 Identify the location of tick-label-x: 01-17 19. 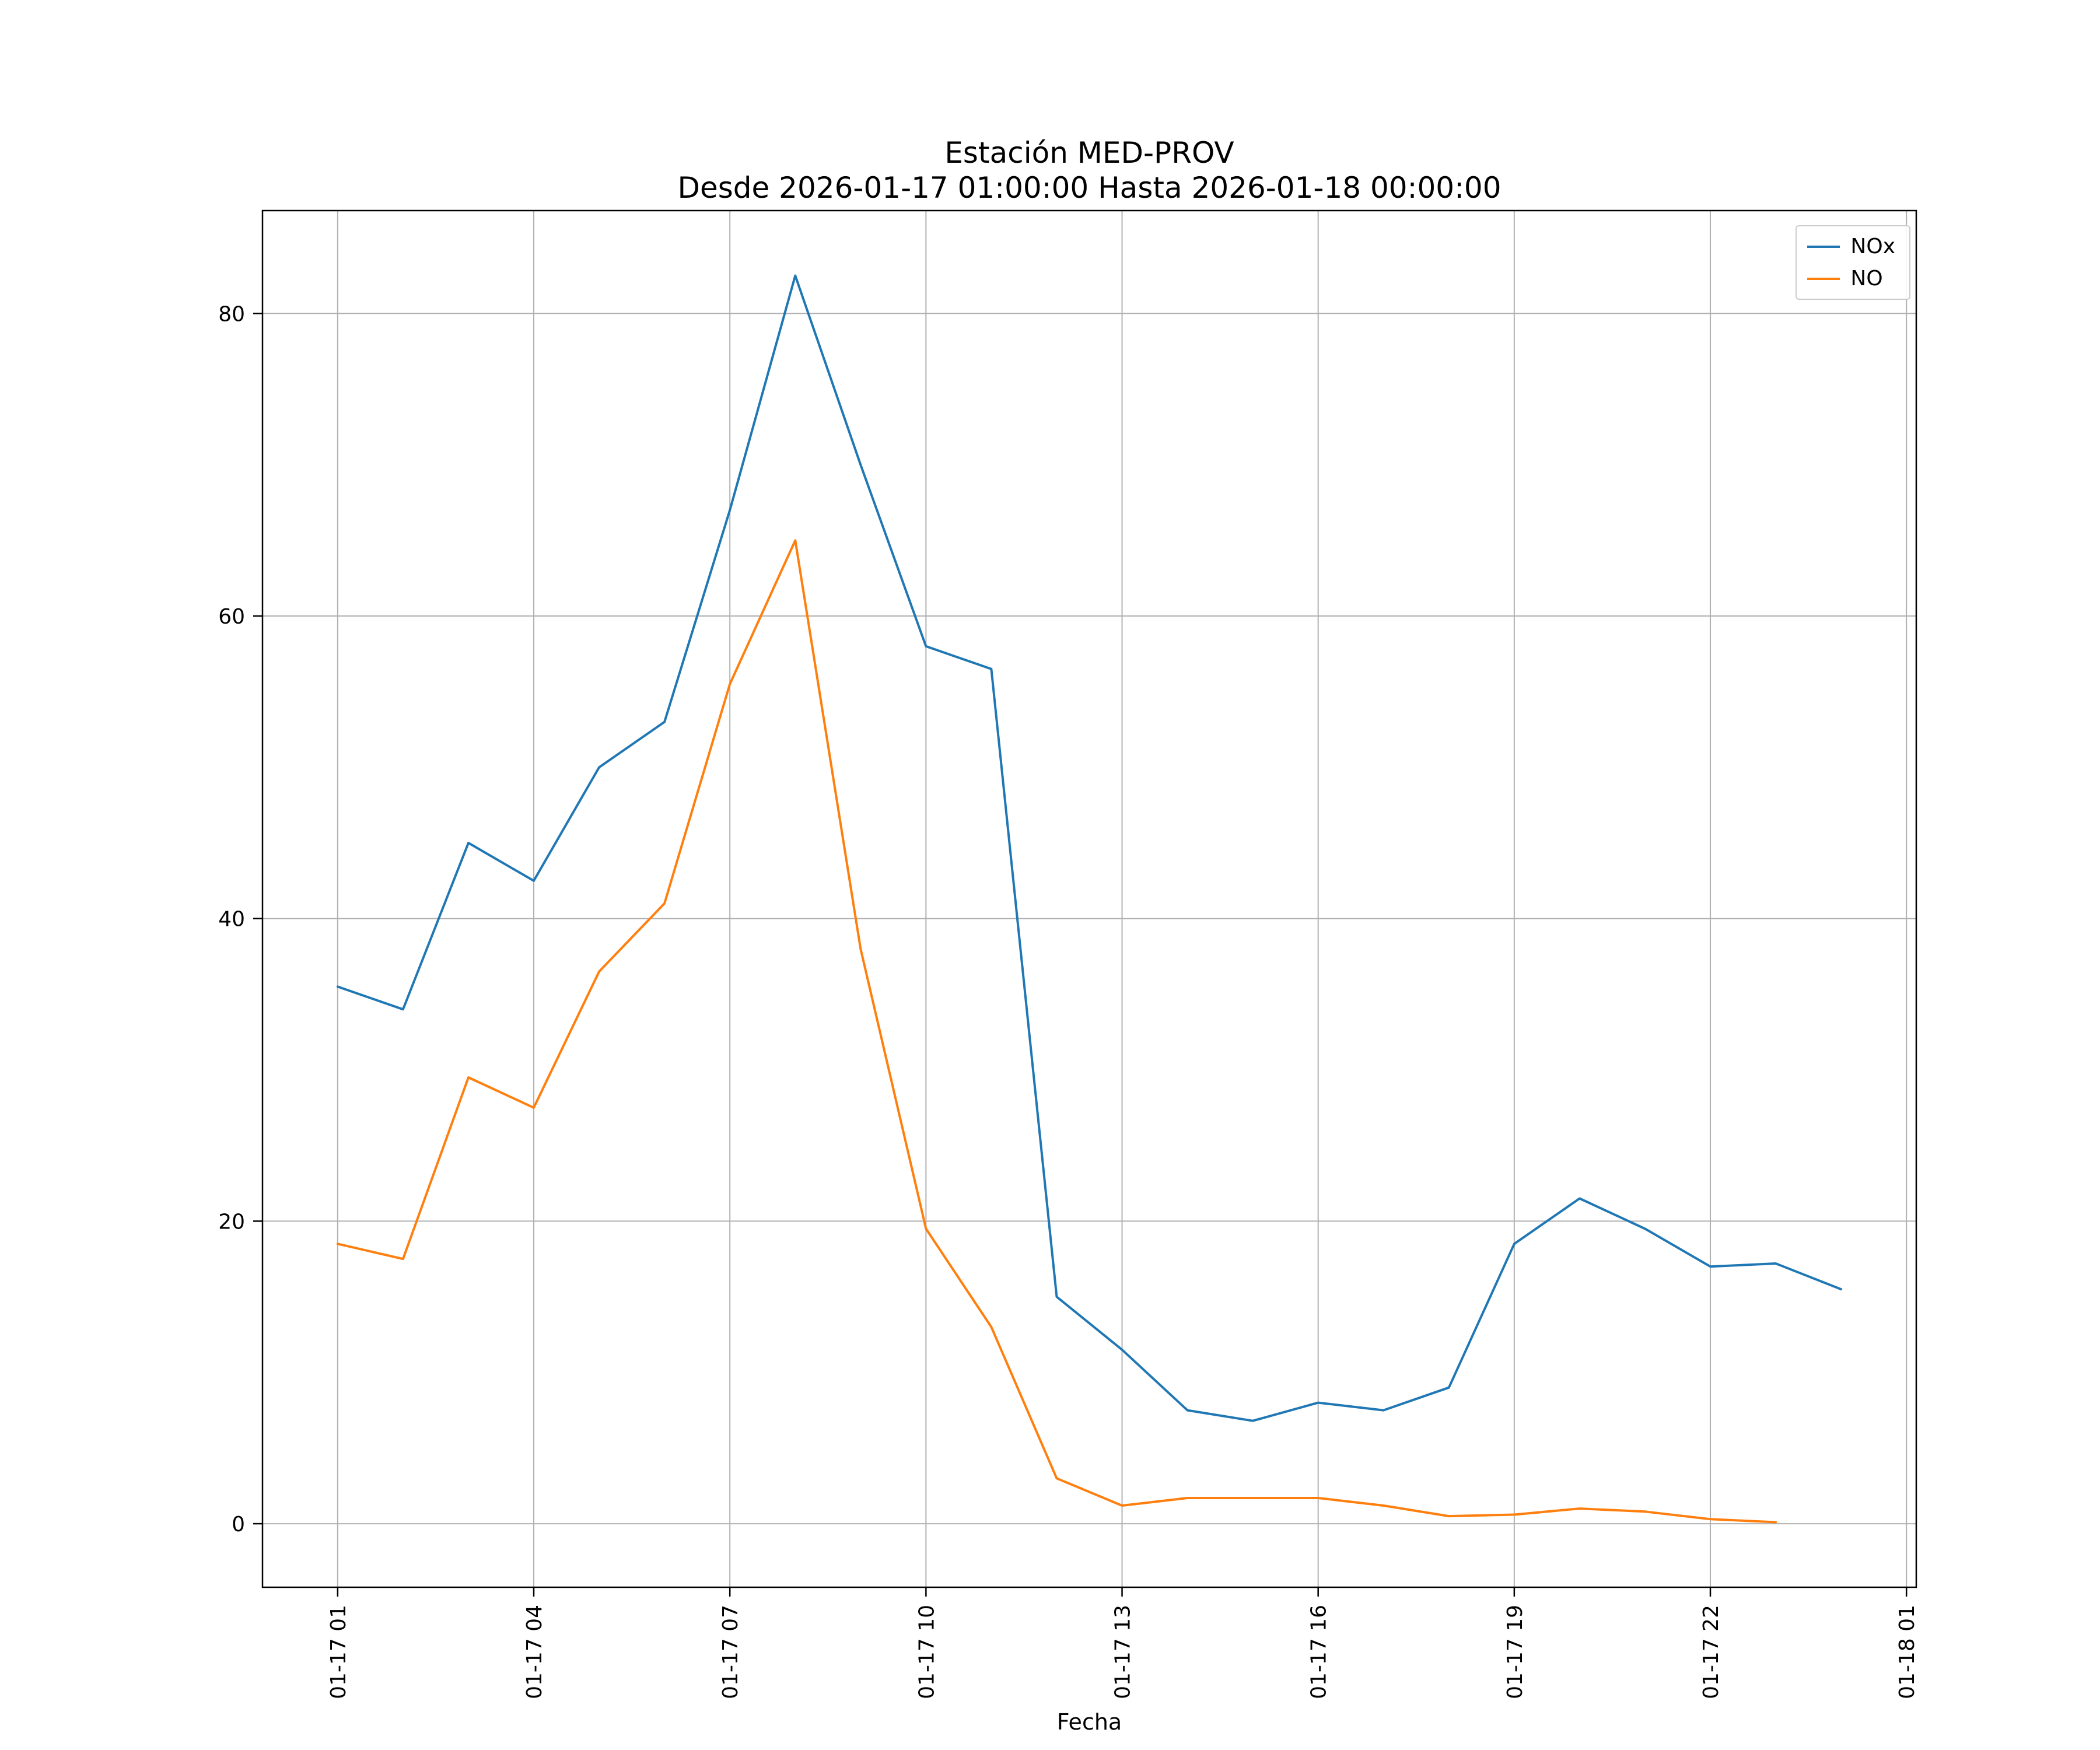
(1515, 1652).